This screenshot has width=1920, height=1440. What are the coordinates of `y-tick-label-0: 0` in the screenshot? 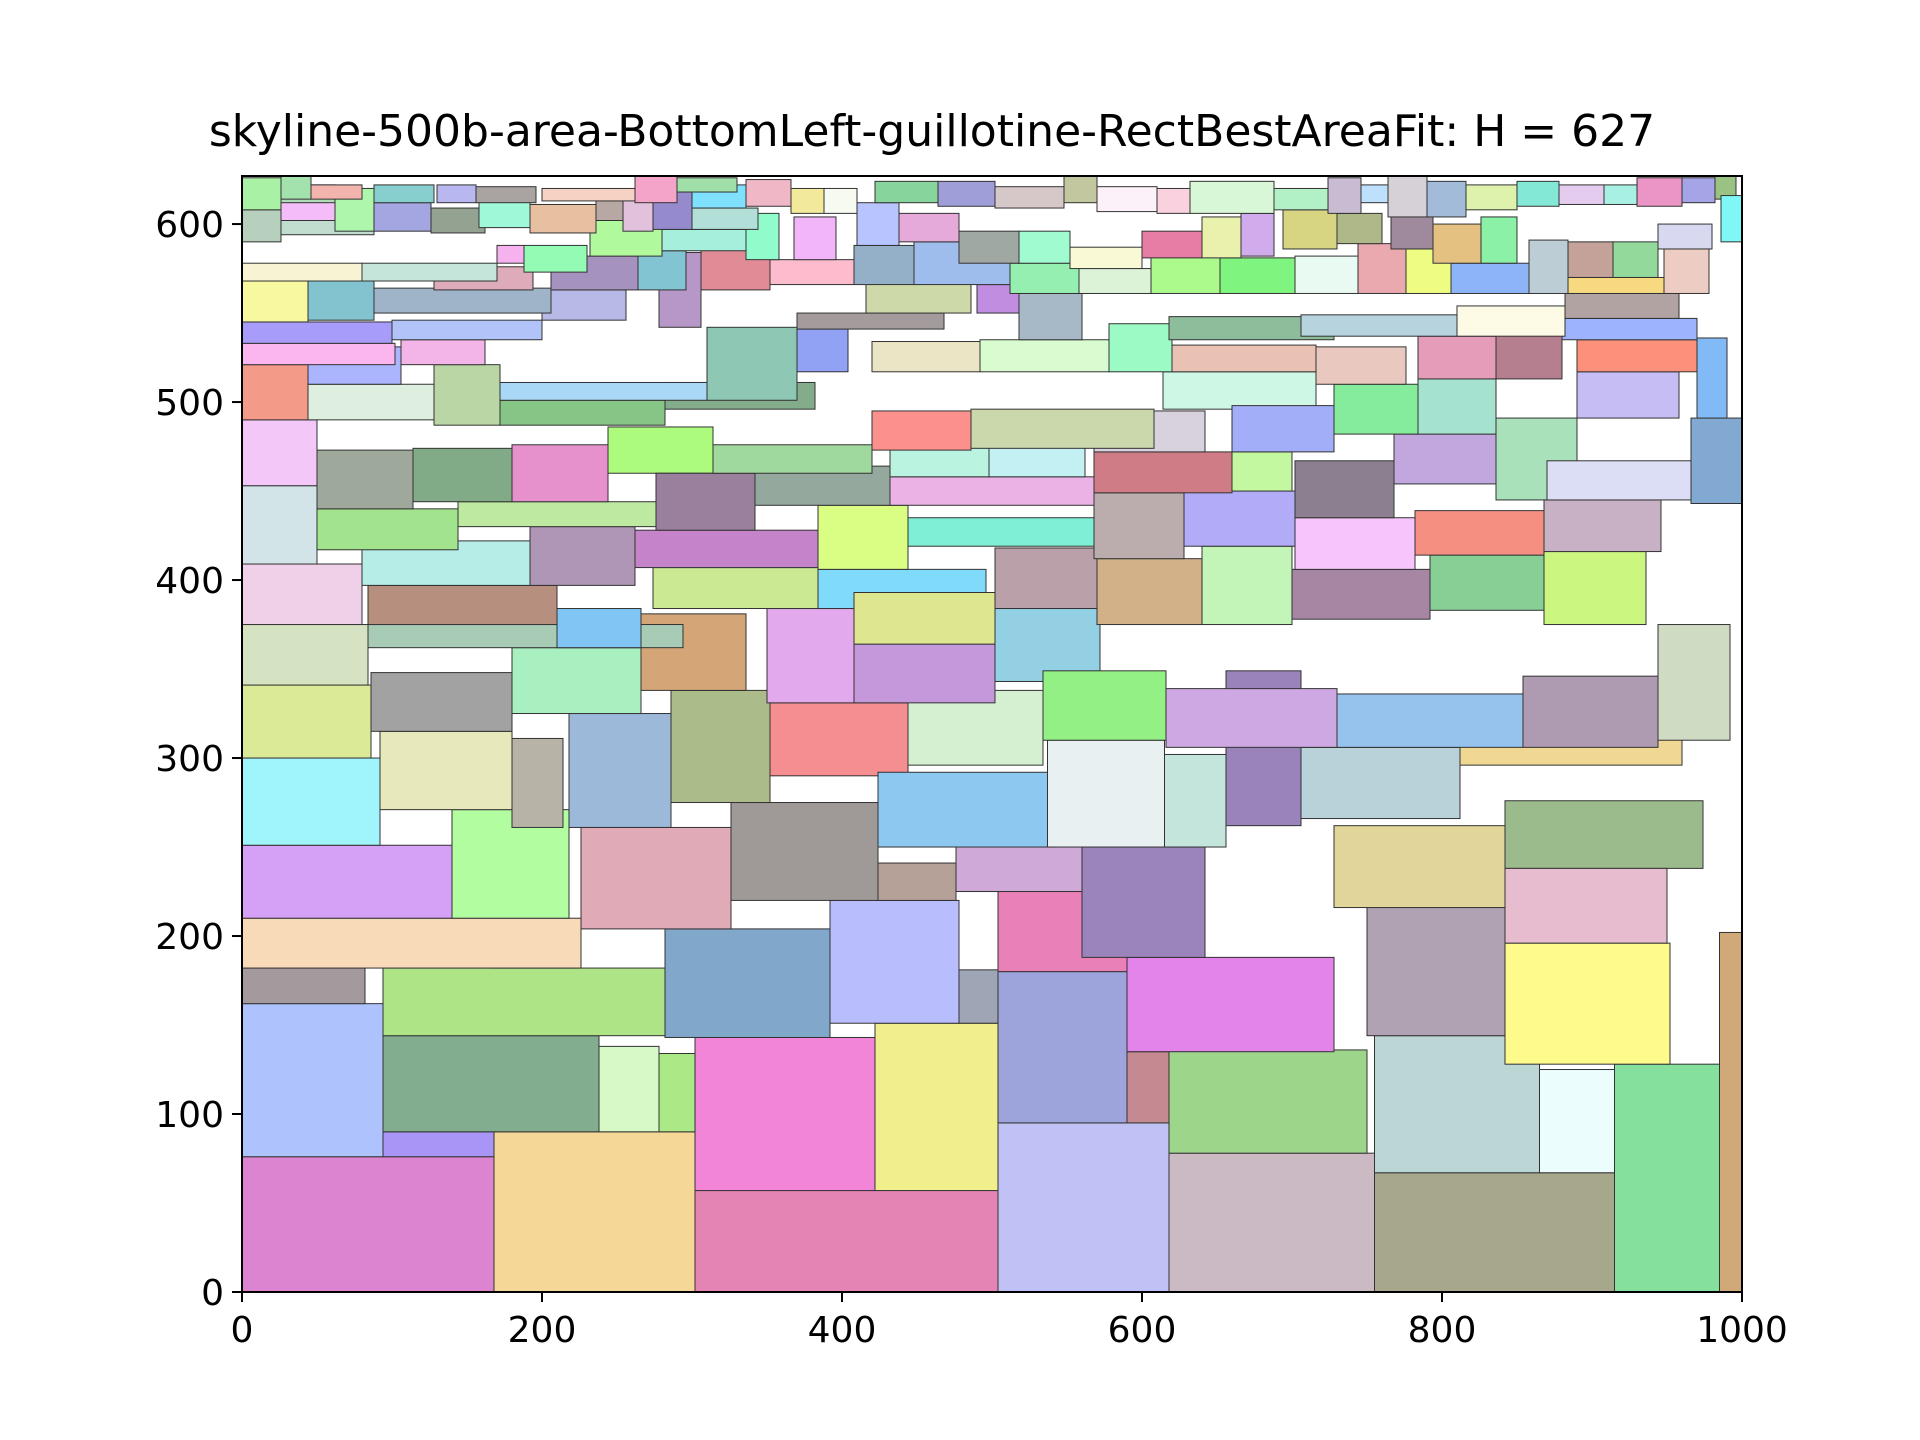 It's located at (212, 1293).